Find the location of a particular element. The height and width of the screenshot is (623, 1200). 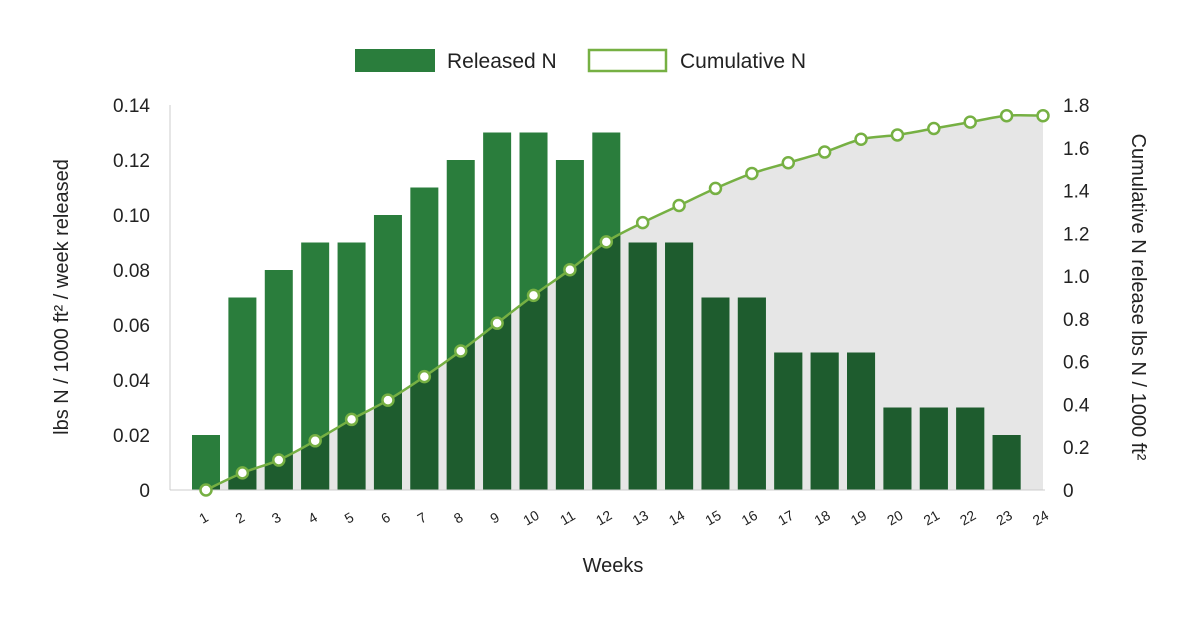

x-tick-label: 7 is located at coordinates (421, 518).